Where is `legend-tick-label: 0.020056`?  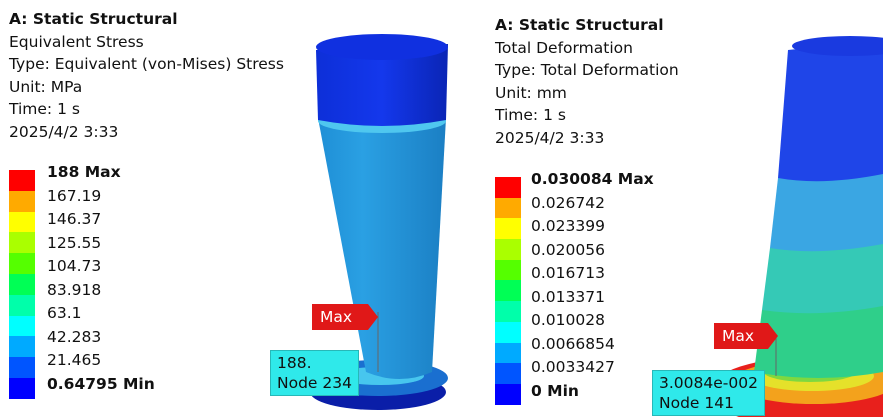 legend-tick-label: 0.020056 is located at coordinates (568, 249).